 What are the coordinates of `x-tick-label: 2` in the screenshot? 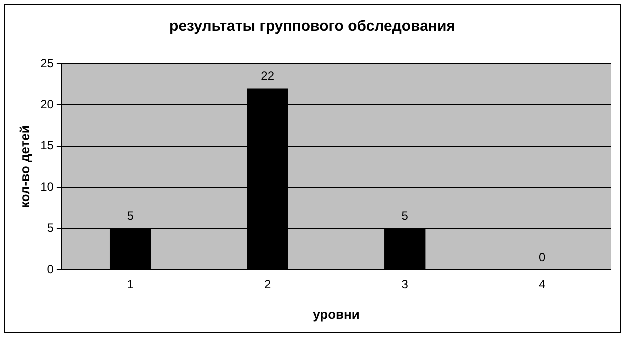 It's located at (268, 285).